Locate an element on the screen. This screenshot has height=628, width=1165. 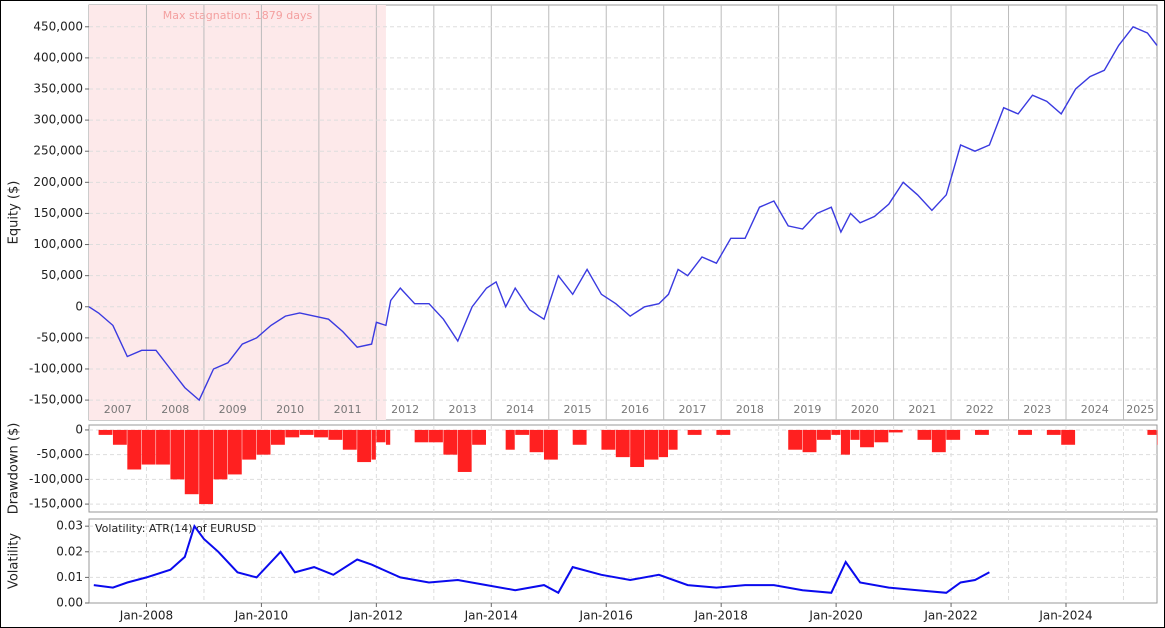
y-axis-label: Drawdown ($) is located at coordinates (14, 469).